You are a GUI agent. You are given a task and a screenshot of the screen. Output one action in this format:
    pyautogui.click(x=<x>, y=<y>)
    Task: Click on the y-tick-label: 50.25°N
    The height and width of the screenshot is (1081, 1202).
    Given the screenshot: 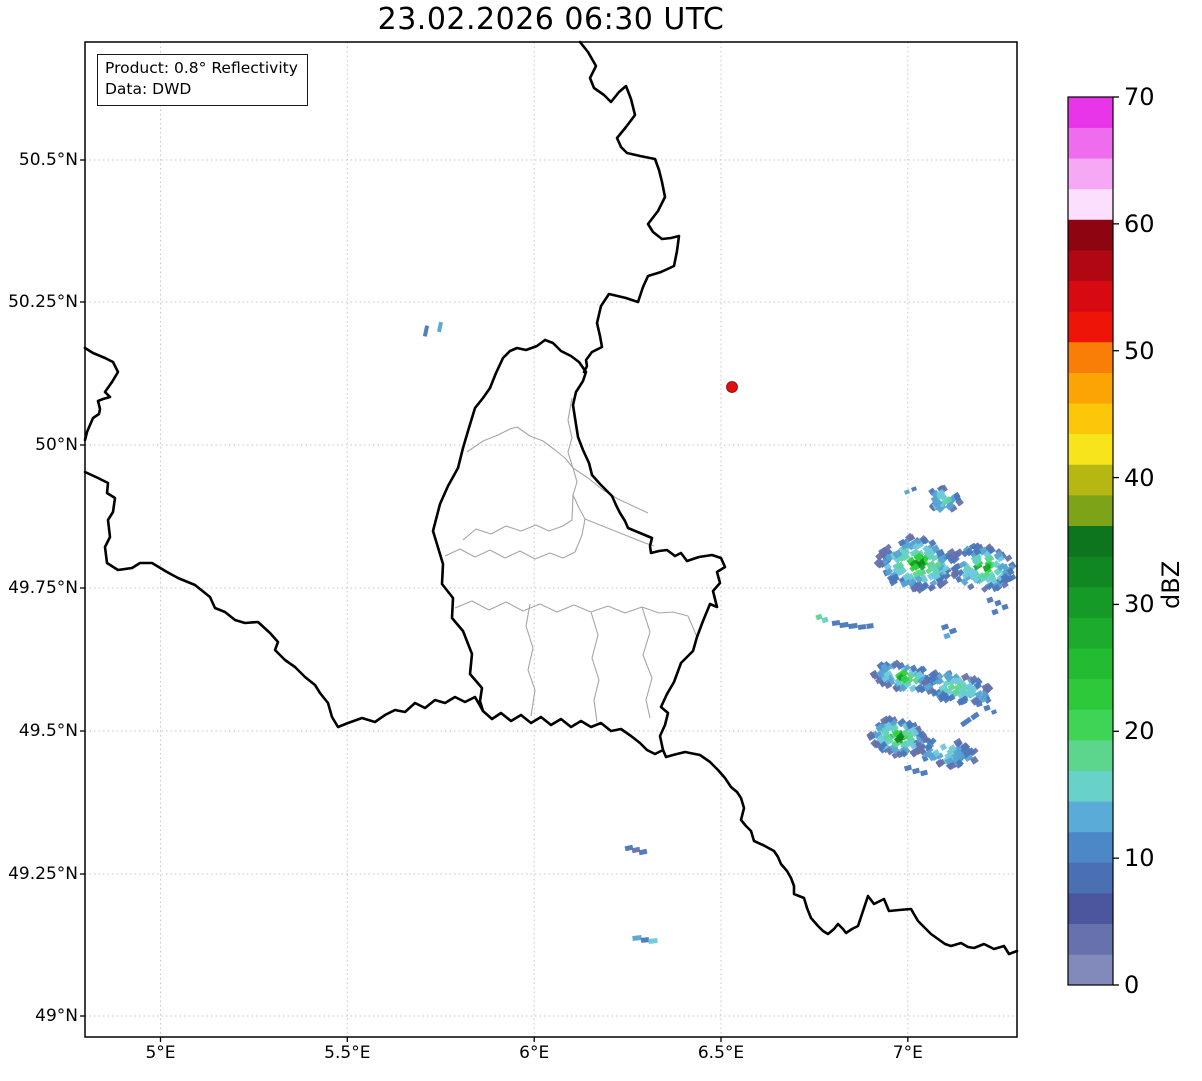 What is the action you would take?
    pyautogui.click(x=43, y=302)
    